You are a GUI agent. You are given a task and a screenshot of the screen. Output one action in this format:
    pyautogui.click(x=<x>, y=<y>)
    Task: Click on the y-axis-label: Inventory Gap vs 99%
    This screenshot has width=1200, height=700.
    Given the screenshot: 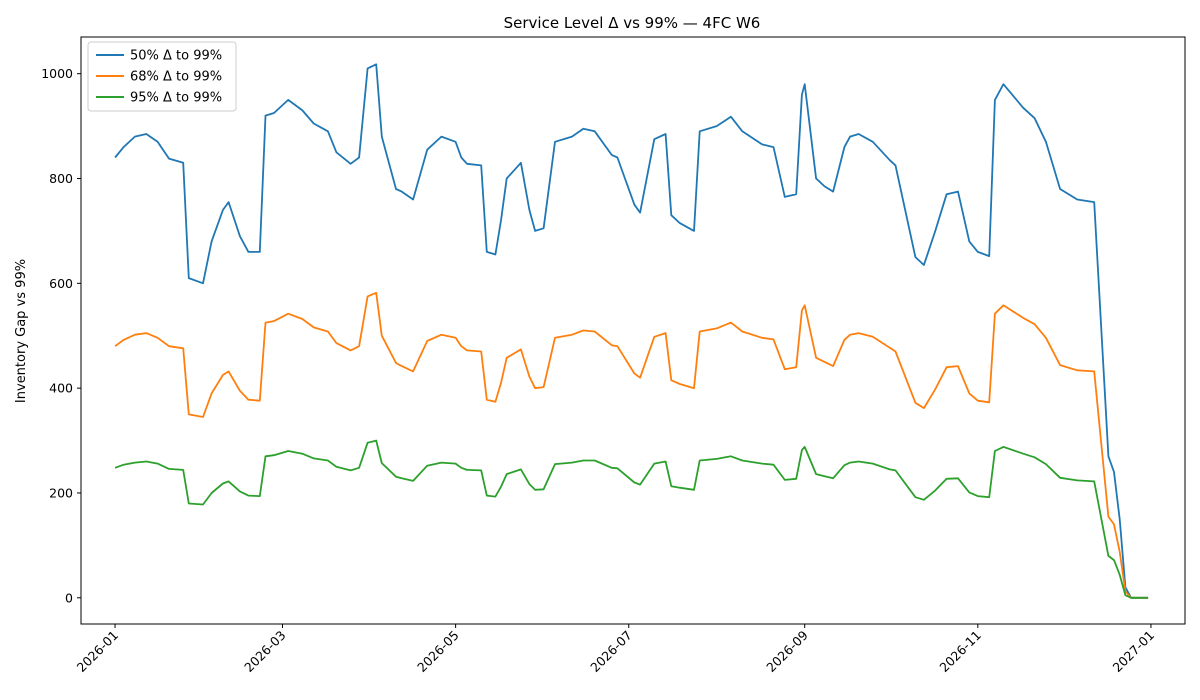 What is the action you would take?
    pyautogui.click(x=21, y=331)
    